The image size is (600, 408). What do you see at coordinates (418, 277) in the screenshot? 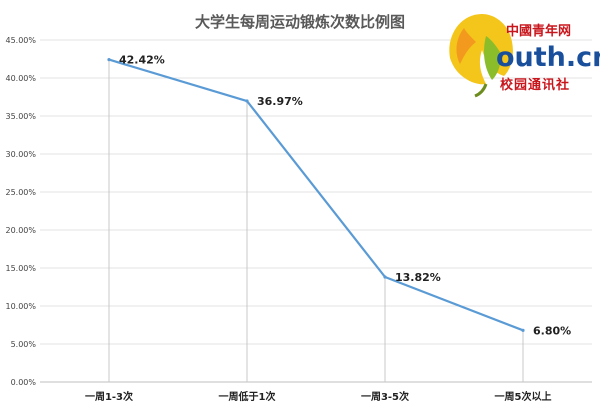
I see `data-label: 13.82%` at bounding box center [418, 277].